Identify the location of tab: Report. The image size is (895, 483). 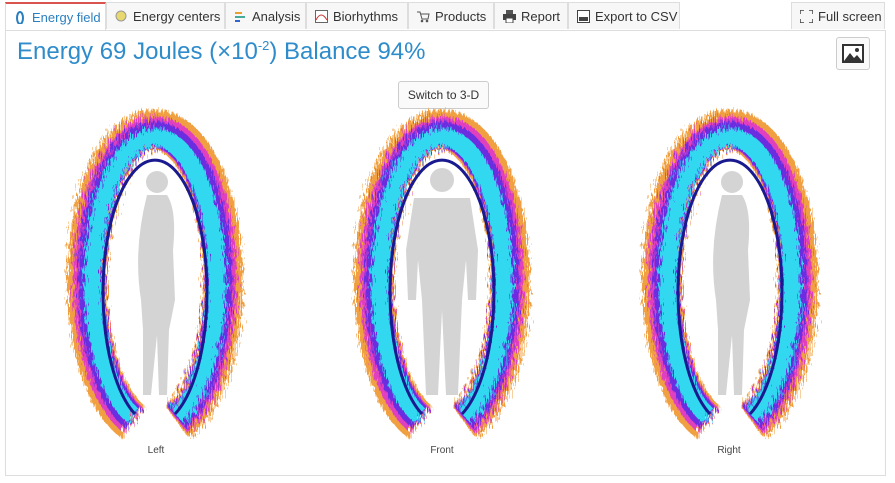
(531, 15).